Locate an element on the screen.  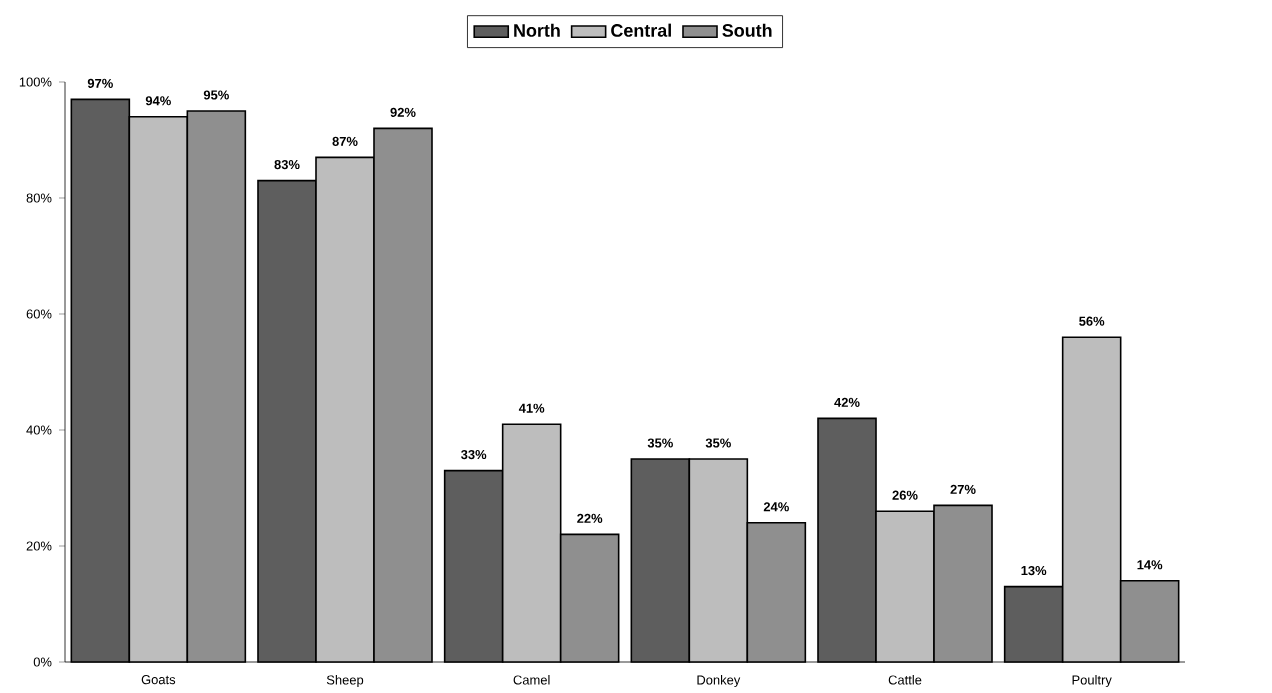
x-tick-label: Donkey is located at coordinates (719, 681).